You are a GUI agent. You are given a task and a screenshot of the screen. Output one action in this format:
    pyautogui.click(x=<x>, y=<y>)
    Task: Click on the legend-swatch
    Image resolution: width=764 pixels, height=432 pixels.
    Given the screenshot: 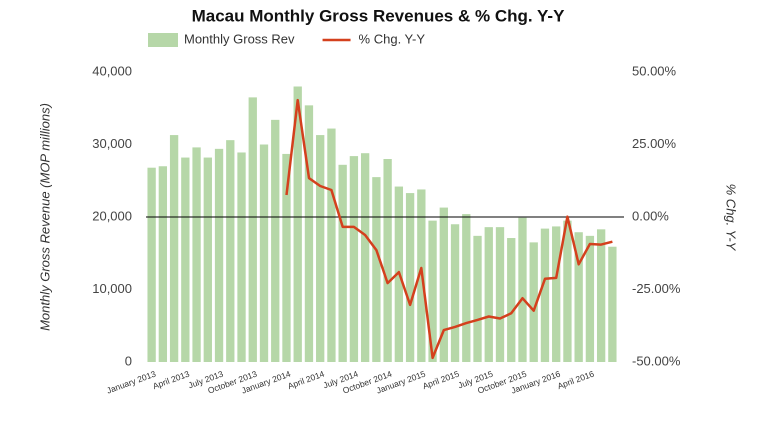 What is the action you would take?
    pyautogui.click(x=163, y=40)
    